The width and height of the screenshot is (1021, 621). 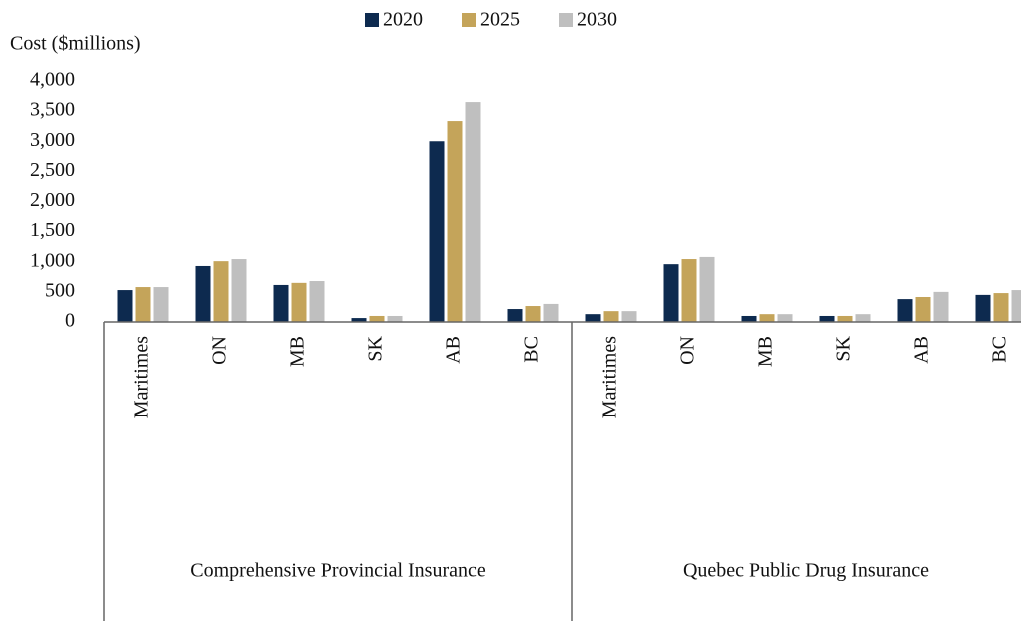 I want to click on group-label: Comprehensive Provincial Insurance, so click(x=338, y=571).